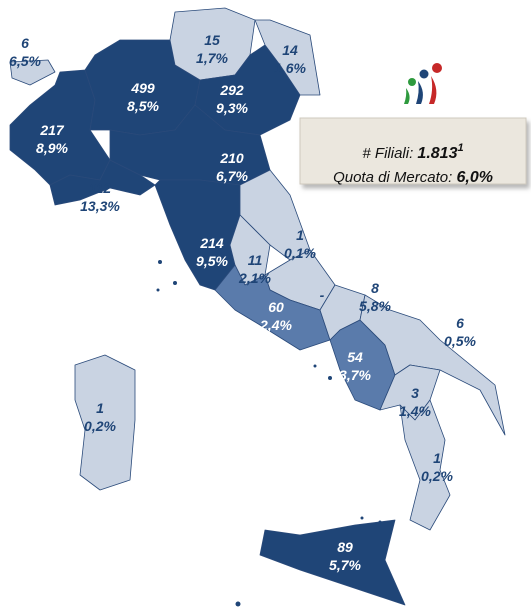 Image resolution: width=531 pixels, height=612 pixels. What do you see at coordinates (100, 188) in the screenshot?
I see `branch-count: 112` at bounding box center [100, 188].